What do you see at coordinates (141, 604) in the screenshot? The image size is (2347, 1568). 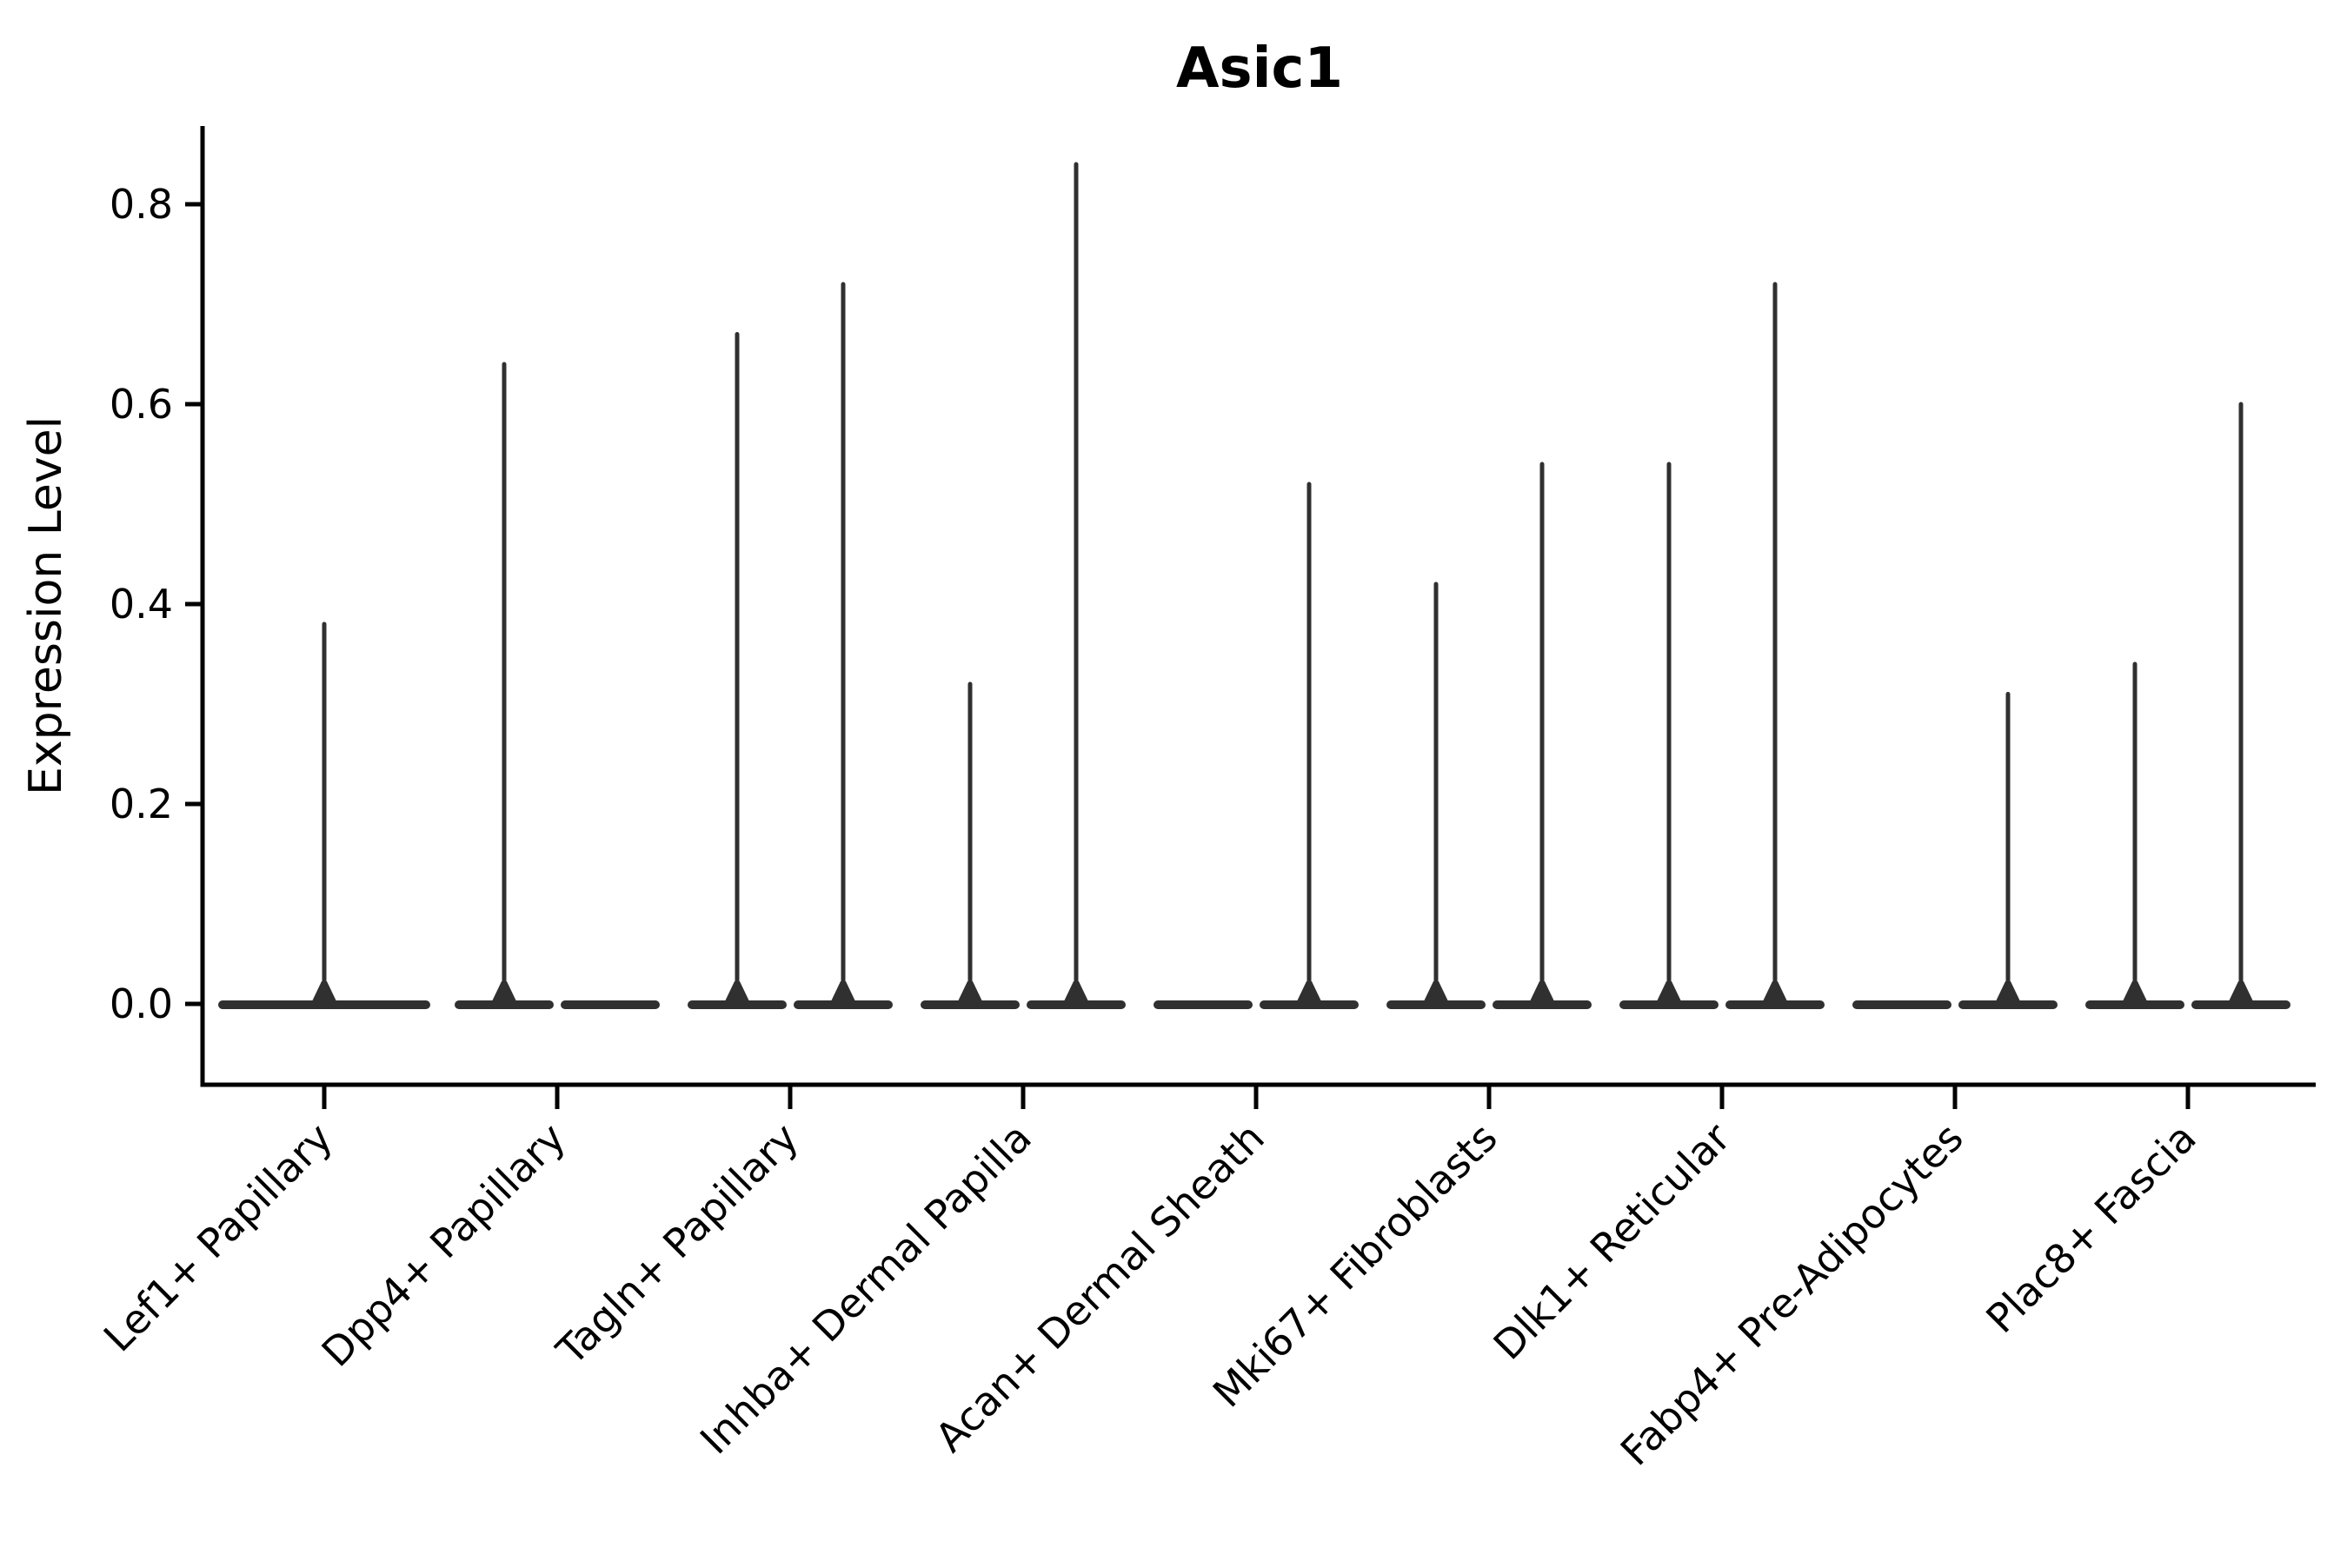 I see `y-tick-label: 0.4` at bounding box center [141, 604].